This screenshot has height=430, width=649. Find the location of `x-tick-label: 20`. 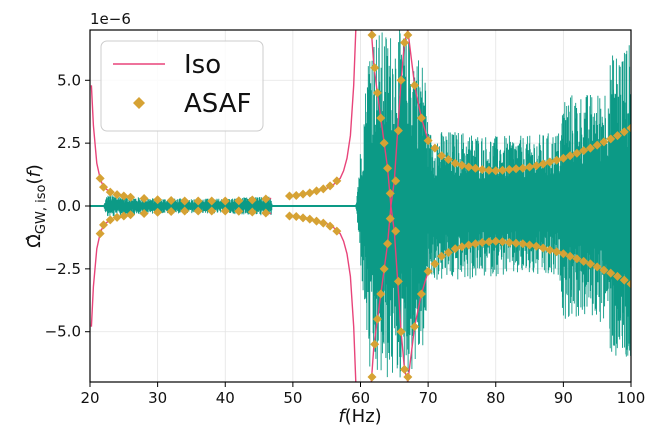

x-tick-label: 20 is located at coordinates (89, 398).